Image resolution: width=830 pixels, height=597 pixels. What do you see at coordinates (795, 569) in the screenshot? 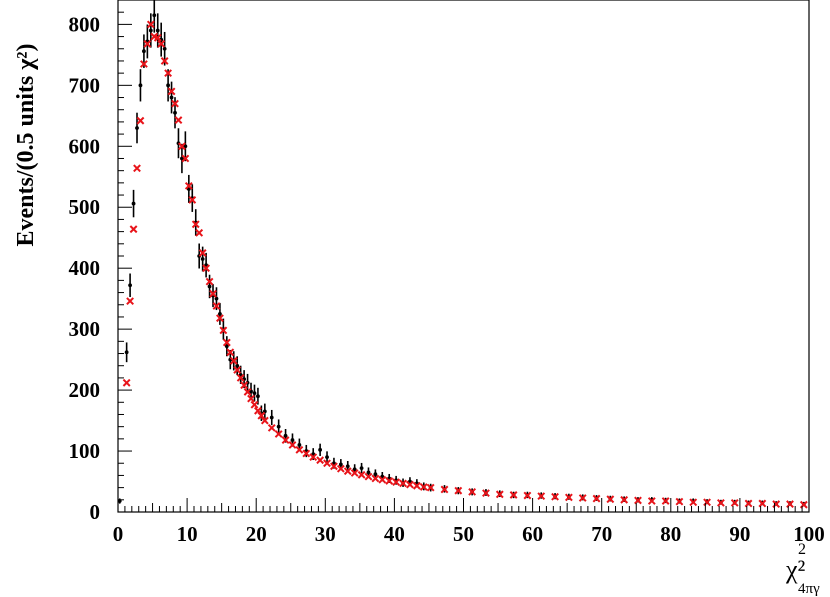
I see `x-axis-symbol: χ²` at bounding box center [795, 569].